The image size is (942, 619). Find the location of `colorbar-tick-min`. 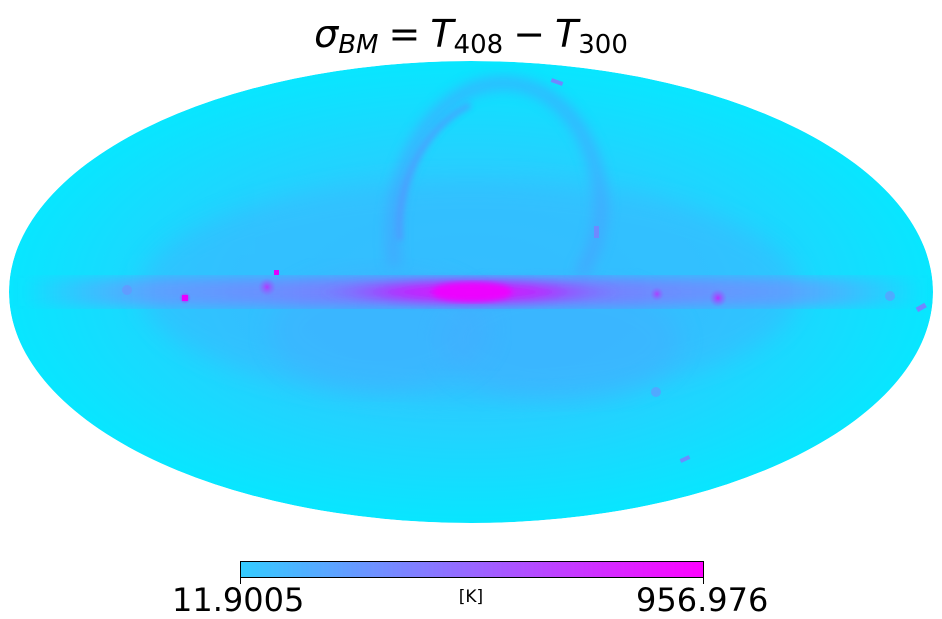

colorbar-tick-min is located at coordinates (240, 581).